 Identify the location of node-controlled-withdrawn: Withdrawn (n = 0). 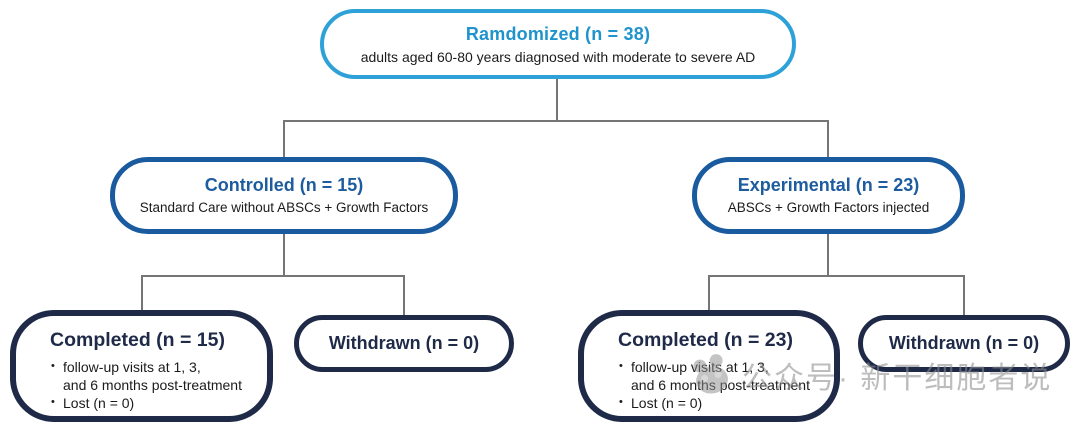
(404, 343).